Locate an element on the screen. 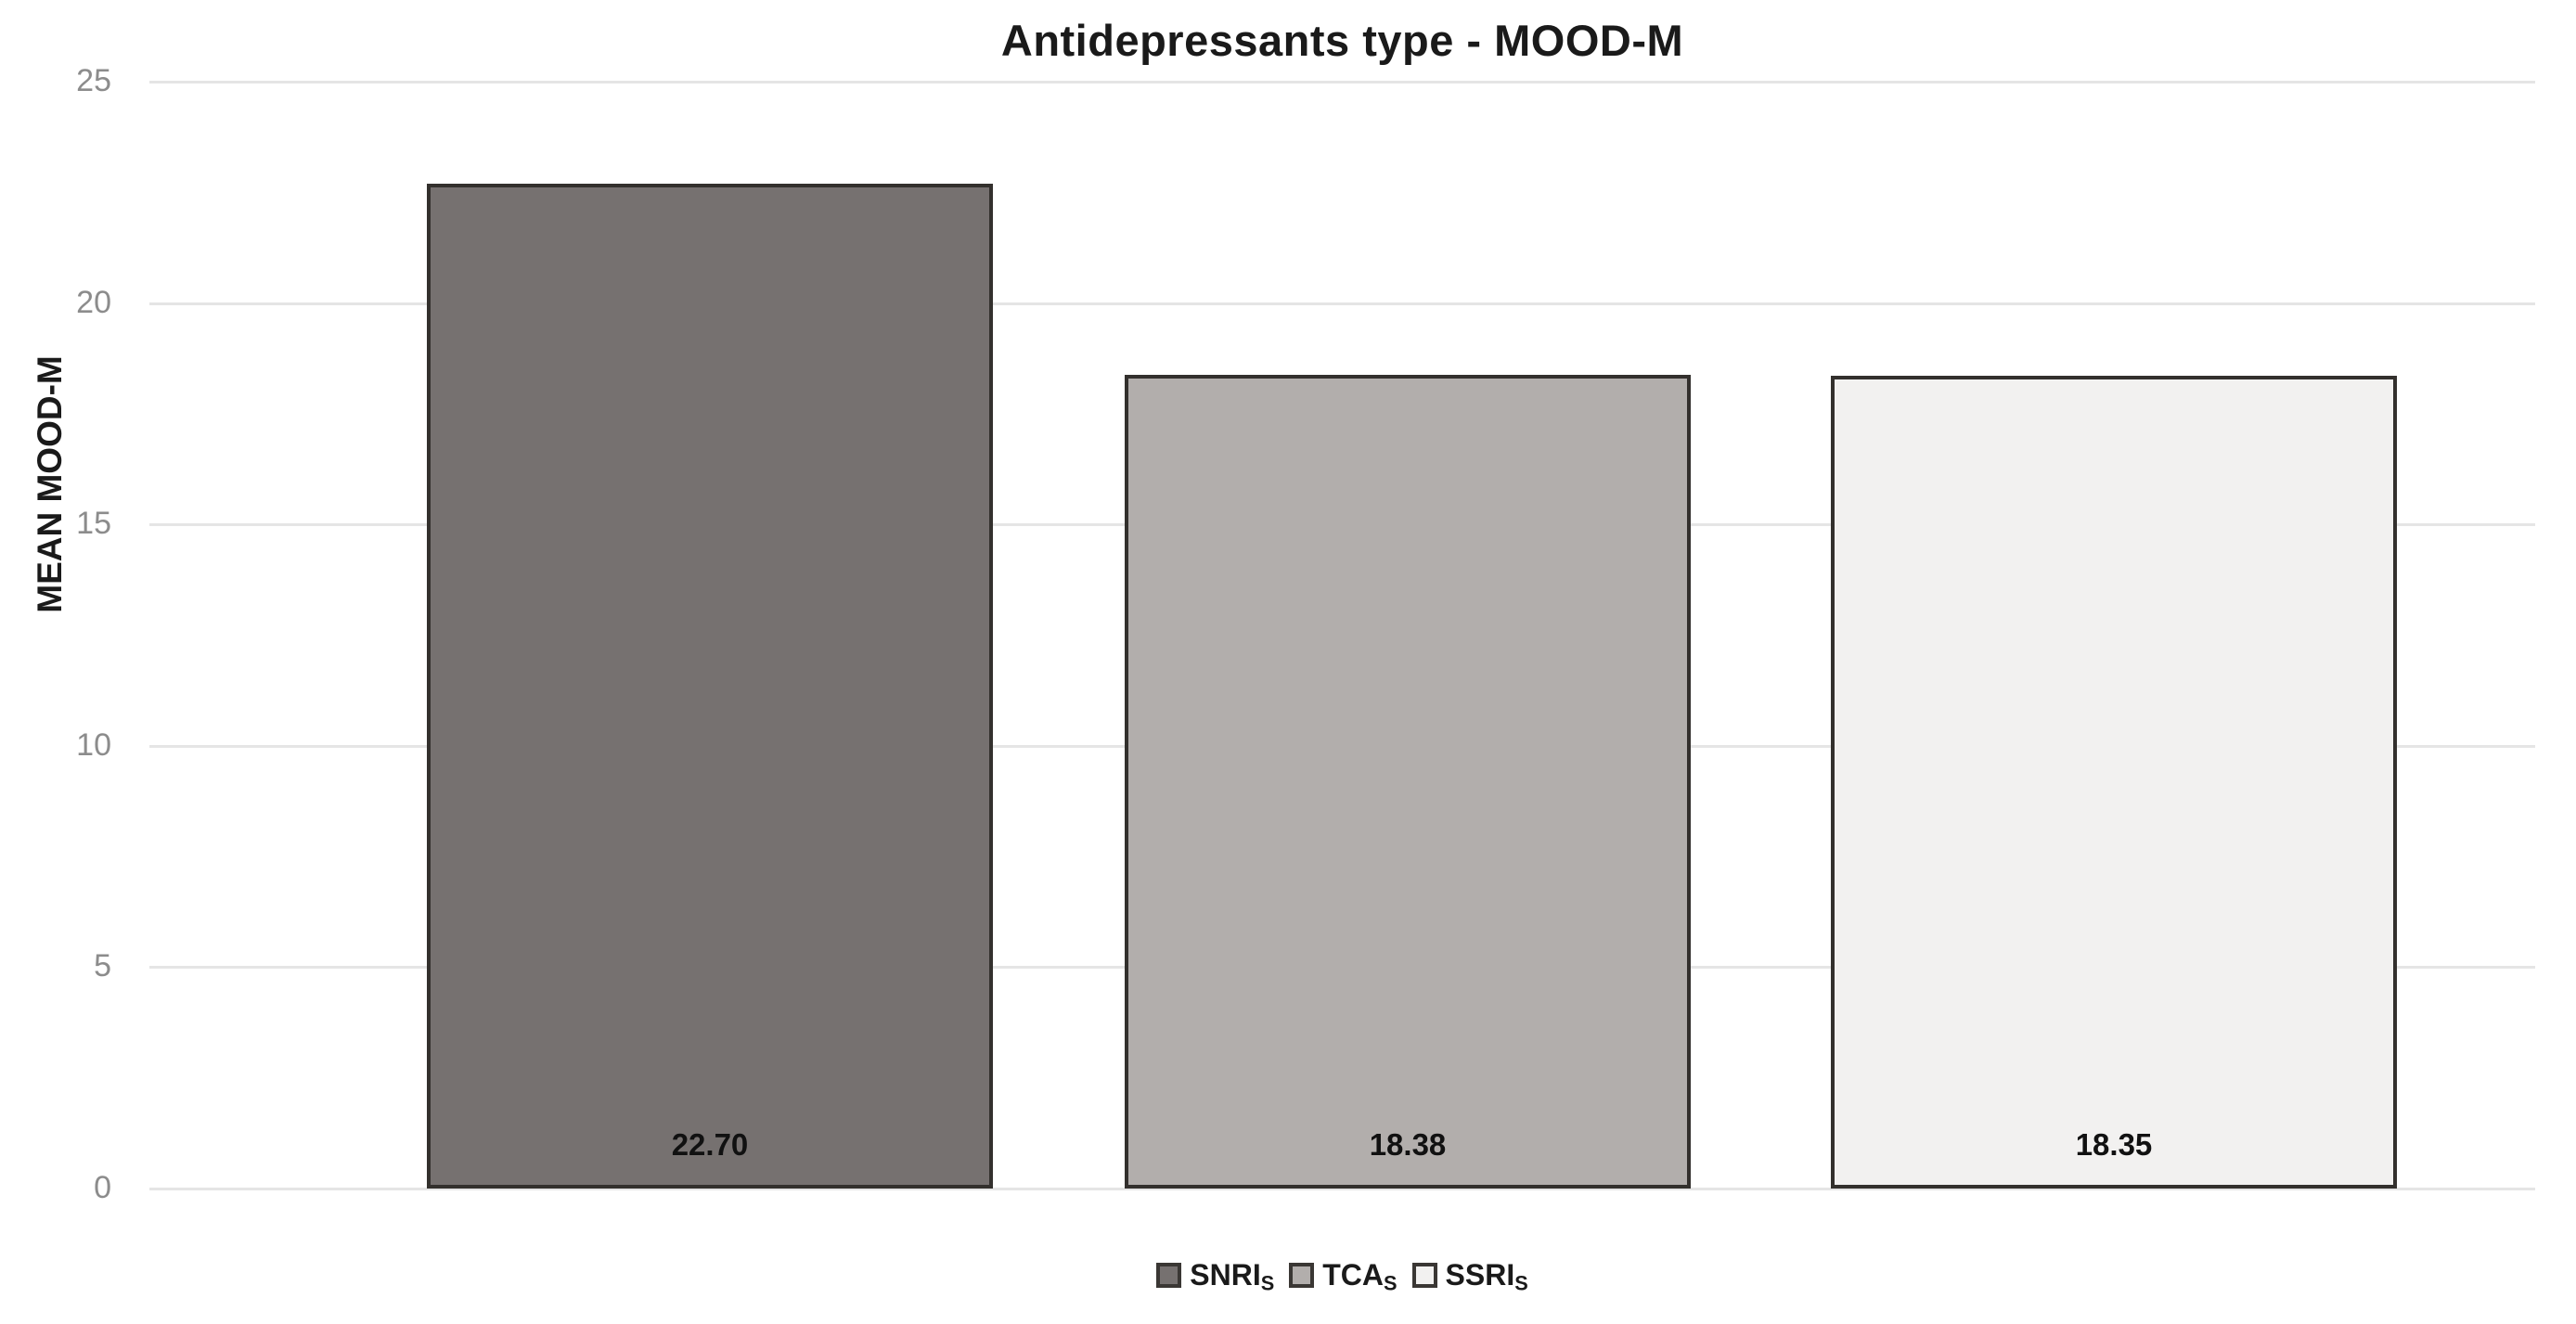 The height and width of the screenshot is (1324, 2576). y-tick-label-15: 15 is located at coordinates (93, 524).